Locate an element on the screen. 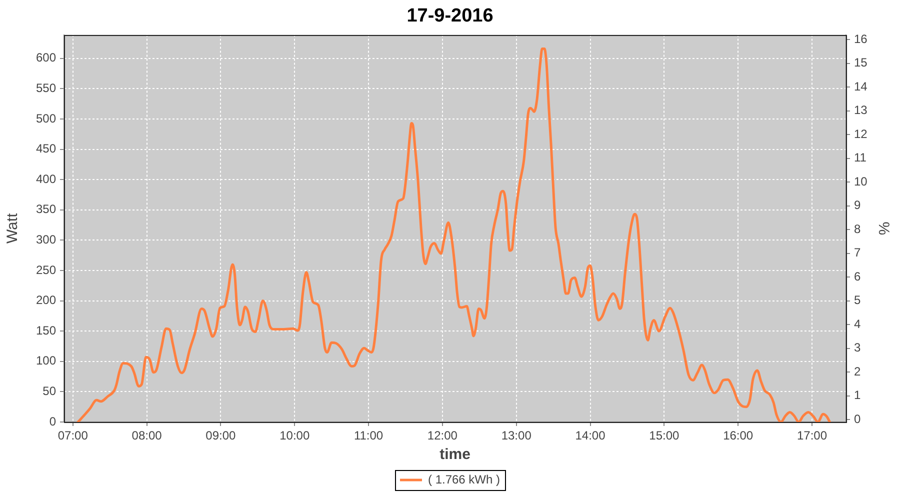 This screenshot has height=500, width=900. y2-tick-label: 0 is located at coordinates (857, 419).